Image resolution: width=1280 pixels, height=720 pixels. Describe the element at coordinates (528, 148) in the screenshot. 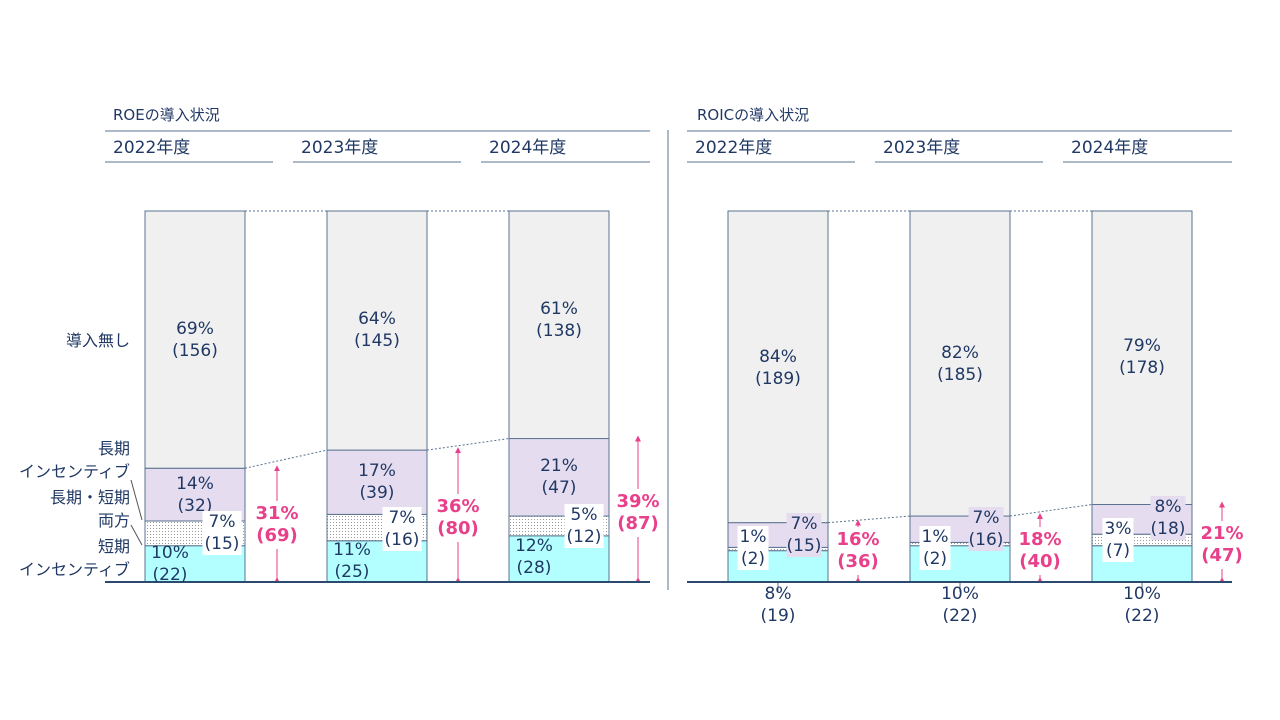

I see `roe-year-2024: 2024年度` at that location.